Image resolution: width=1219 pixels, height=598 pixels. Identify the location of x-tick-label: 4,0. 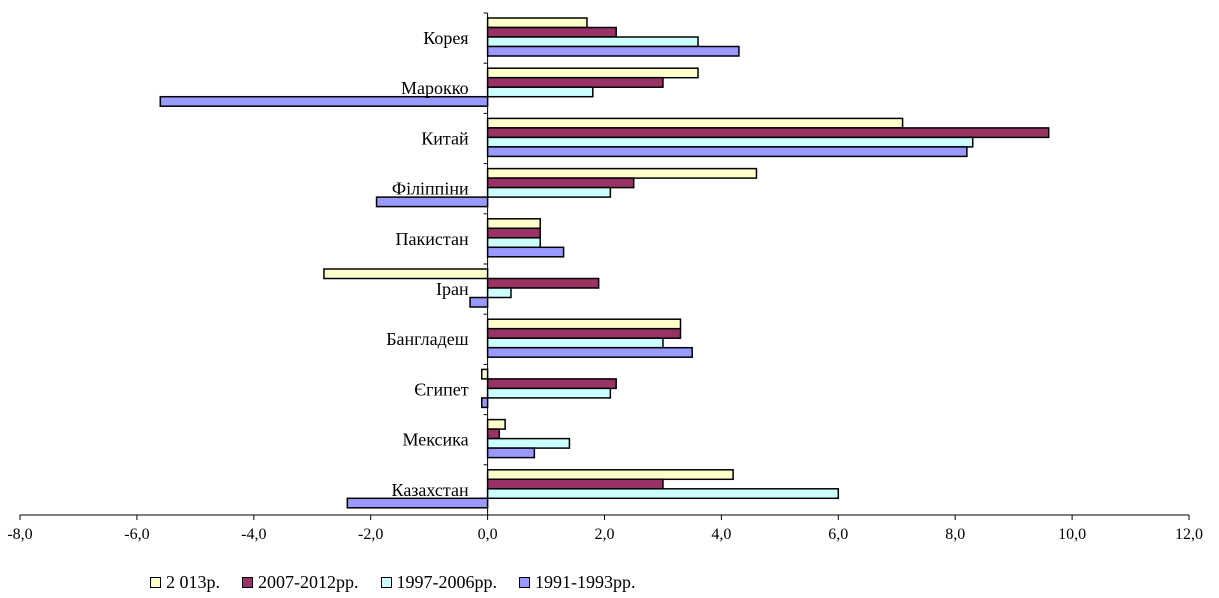
(721, 534).